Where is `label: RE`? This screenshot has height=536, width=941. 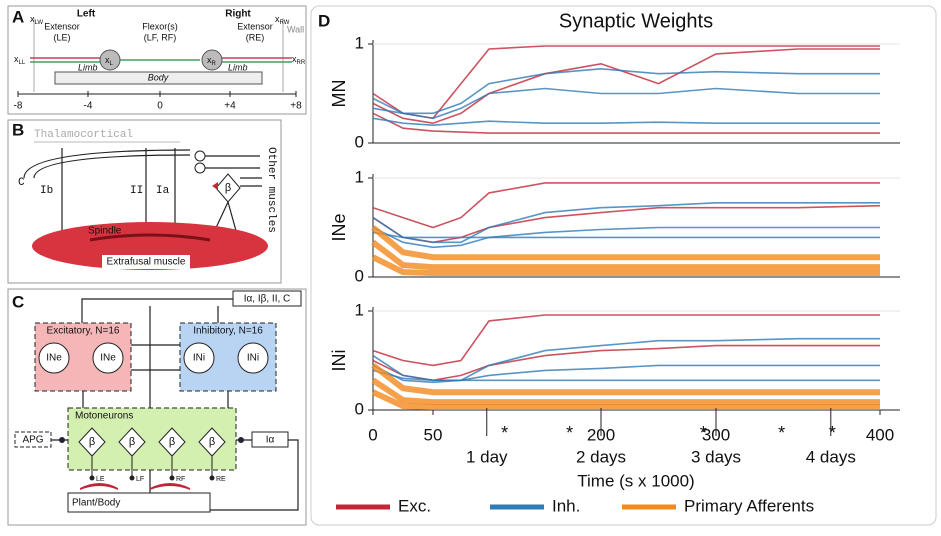 label: RE is located at coordinates (221, 479).